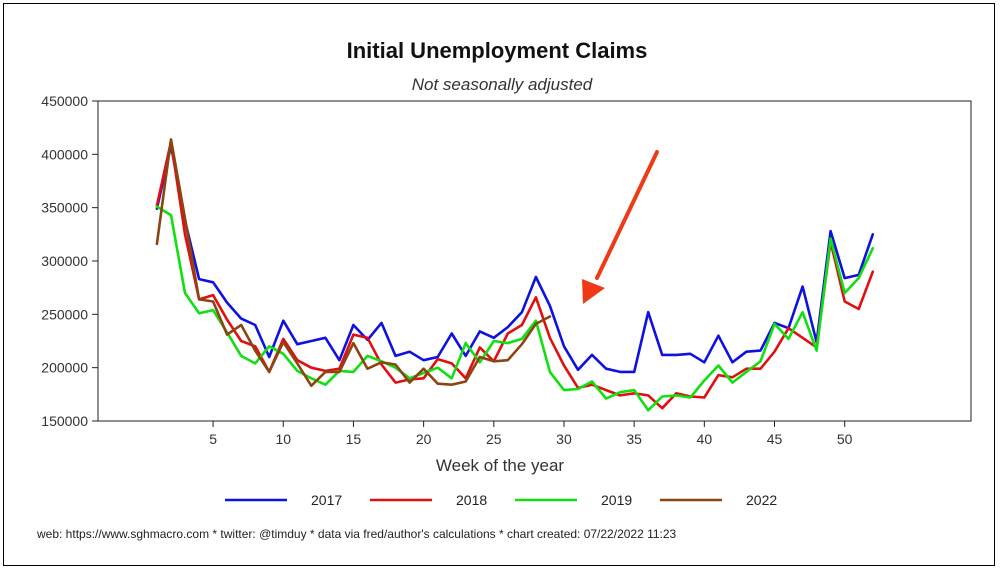  Describe the element at coordinates (502, 84) in the screenshot. I see `chart-subtitle: Not seasonally adjusted` at that location.